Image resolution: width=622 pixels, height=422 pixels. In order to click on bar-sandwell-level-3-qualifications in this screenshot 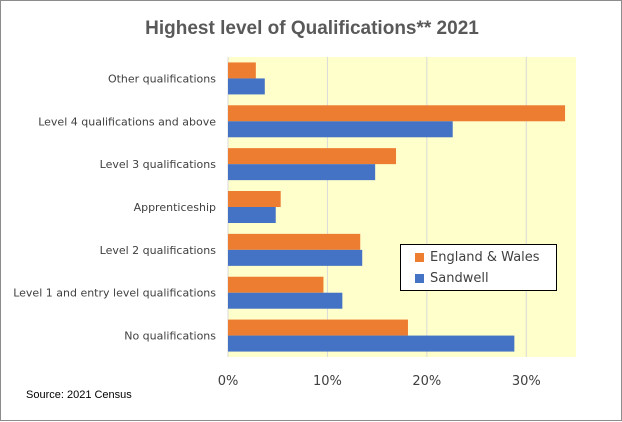, I will do `click(302, 172)`.